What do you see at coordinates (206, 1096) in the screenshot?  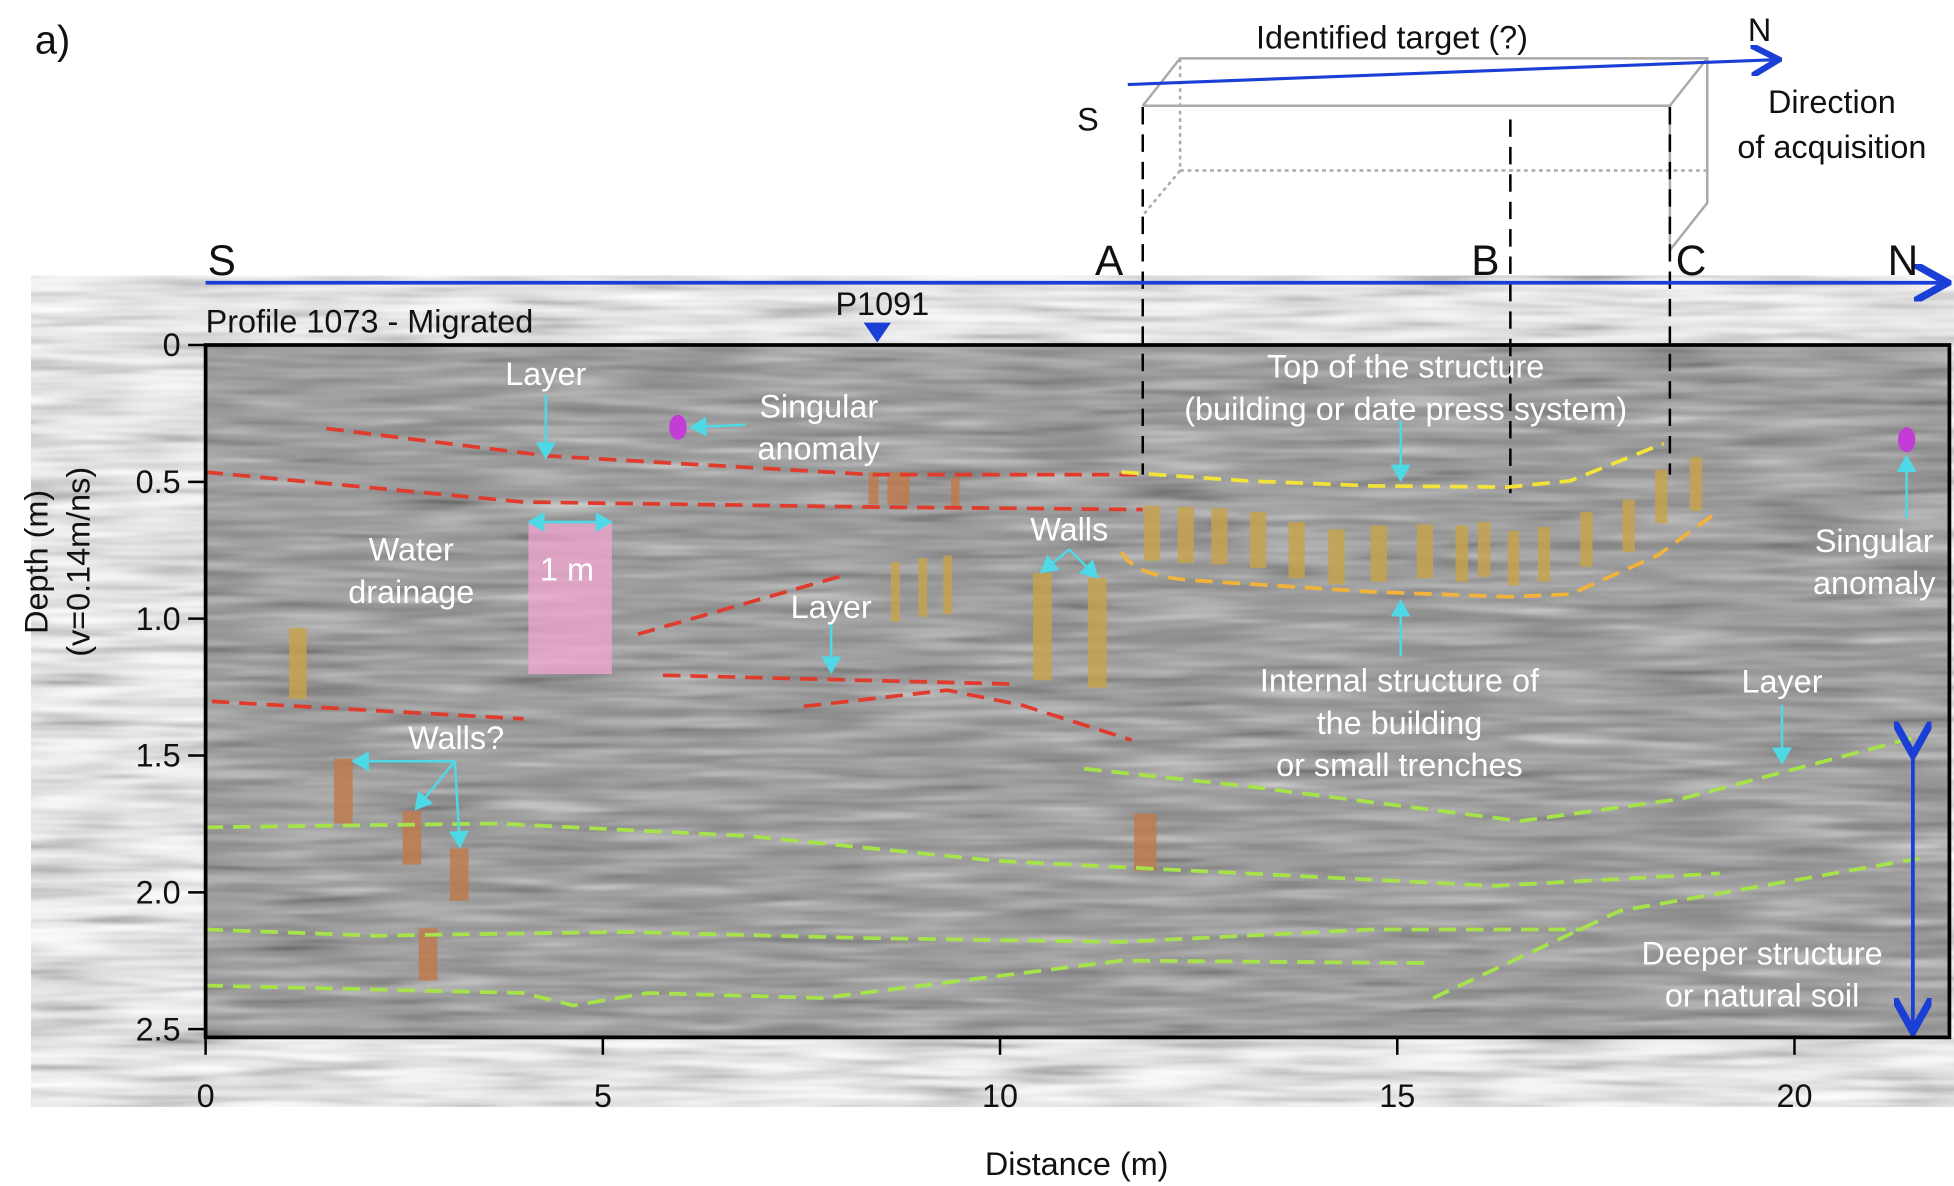 I see `x-tick-label: 0` at bounding box center [206, 1096].